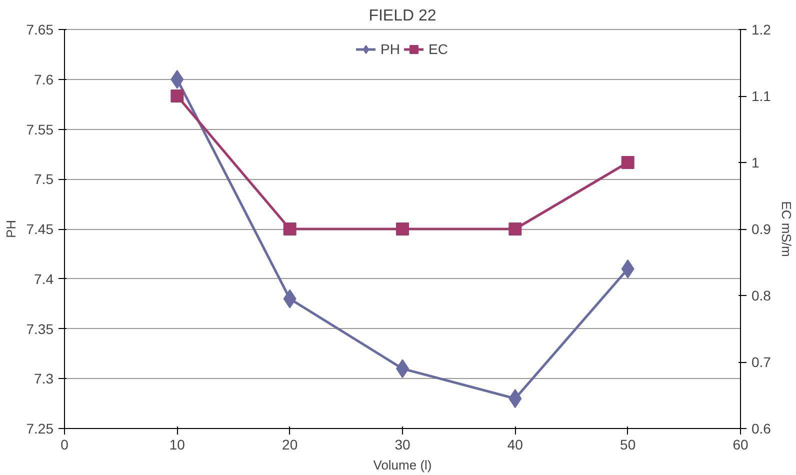 The image size is (796, 475). I want to click on y-tick-label: 7.45, so click(40, 229).